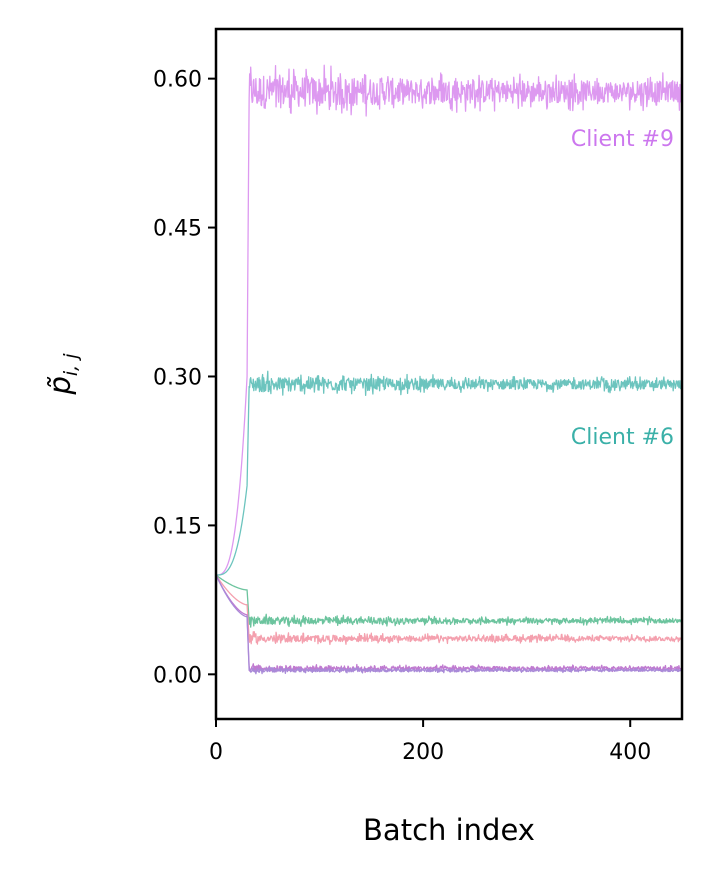 This screenshot has width=710, height=879. What do you see at coordinates (71, 364) in the screenshot?
I see `y-axis-label-subscript: i, j` at bounding box center [71, 364].